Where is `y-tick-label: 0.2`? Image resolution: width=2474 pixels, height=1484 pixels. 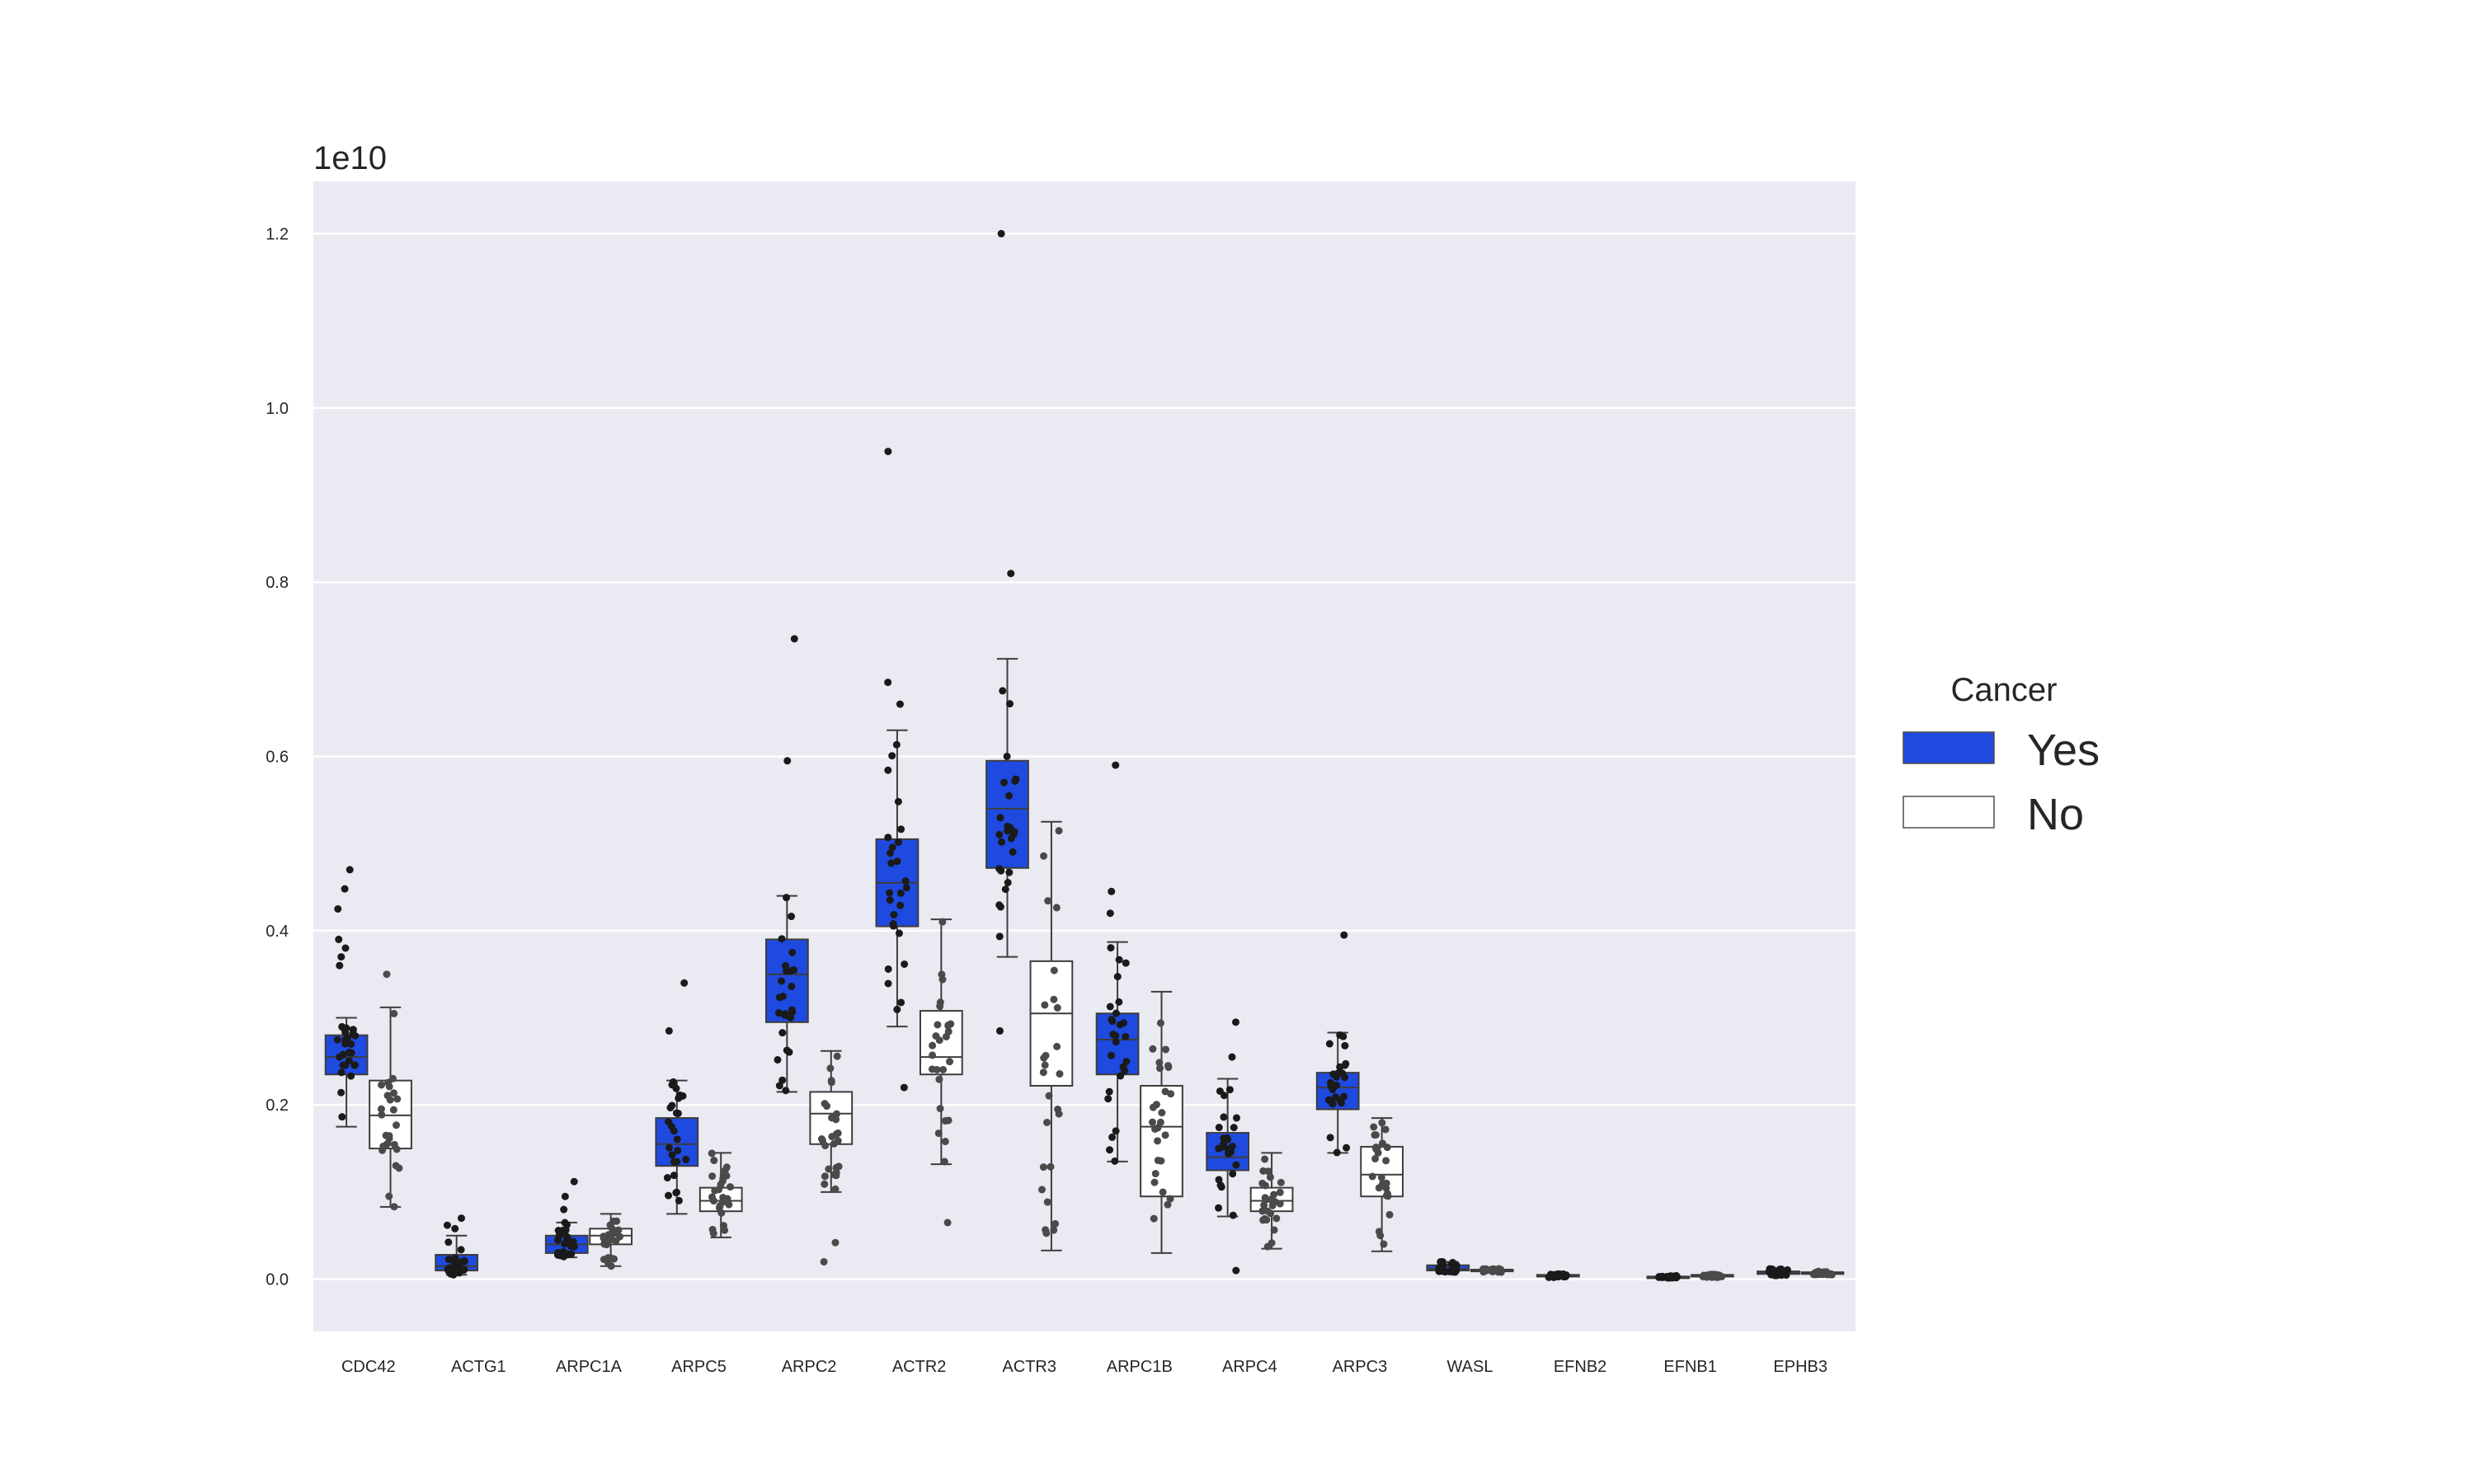
y-tick-label: 0.2 is located at coordinates (277, 1106).